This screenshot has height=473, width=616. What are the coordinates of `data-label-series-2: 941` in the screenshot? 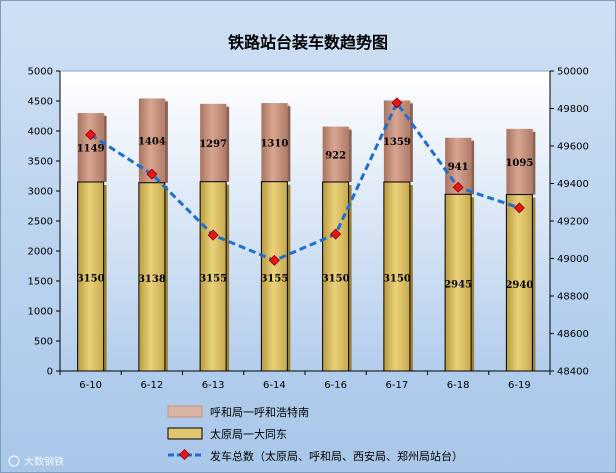 It's located at (458, 167).